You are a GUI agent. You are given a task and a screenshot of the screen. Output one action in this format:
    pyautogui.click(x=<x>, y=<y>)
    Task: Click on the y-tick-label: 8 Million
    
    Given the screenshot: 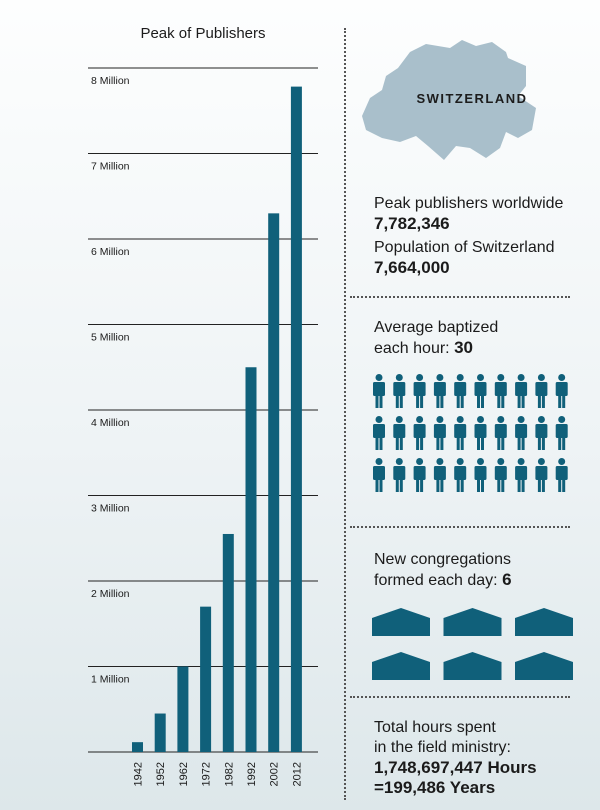 What is the action you would take?
    pyautogui.click(x=110, y=81)
    